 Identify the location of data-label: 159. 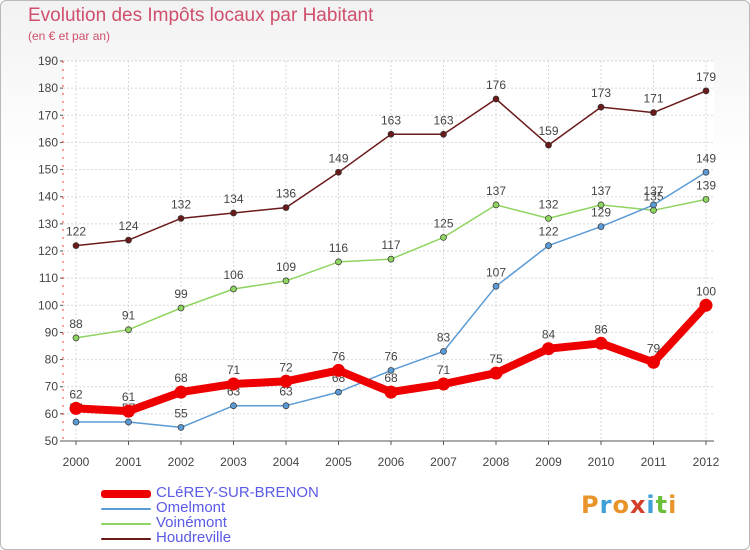
(548, 131).